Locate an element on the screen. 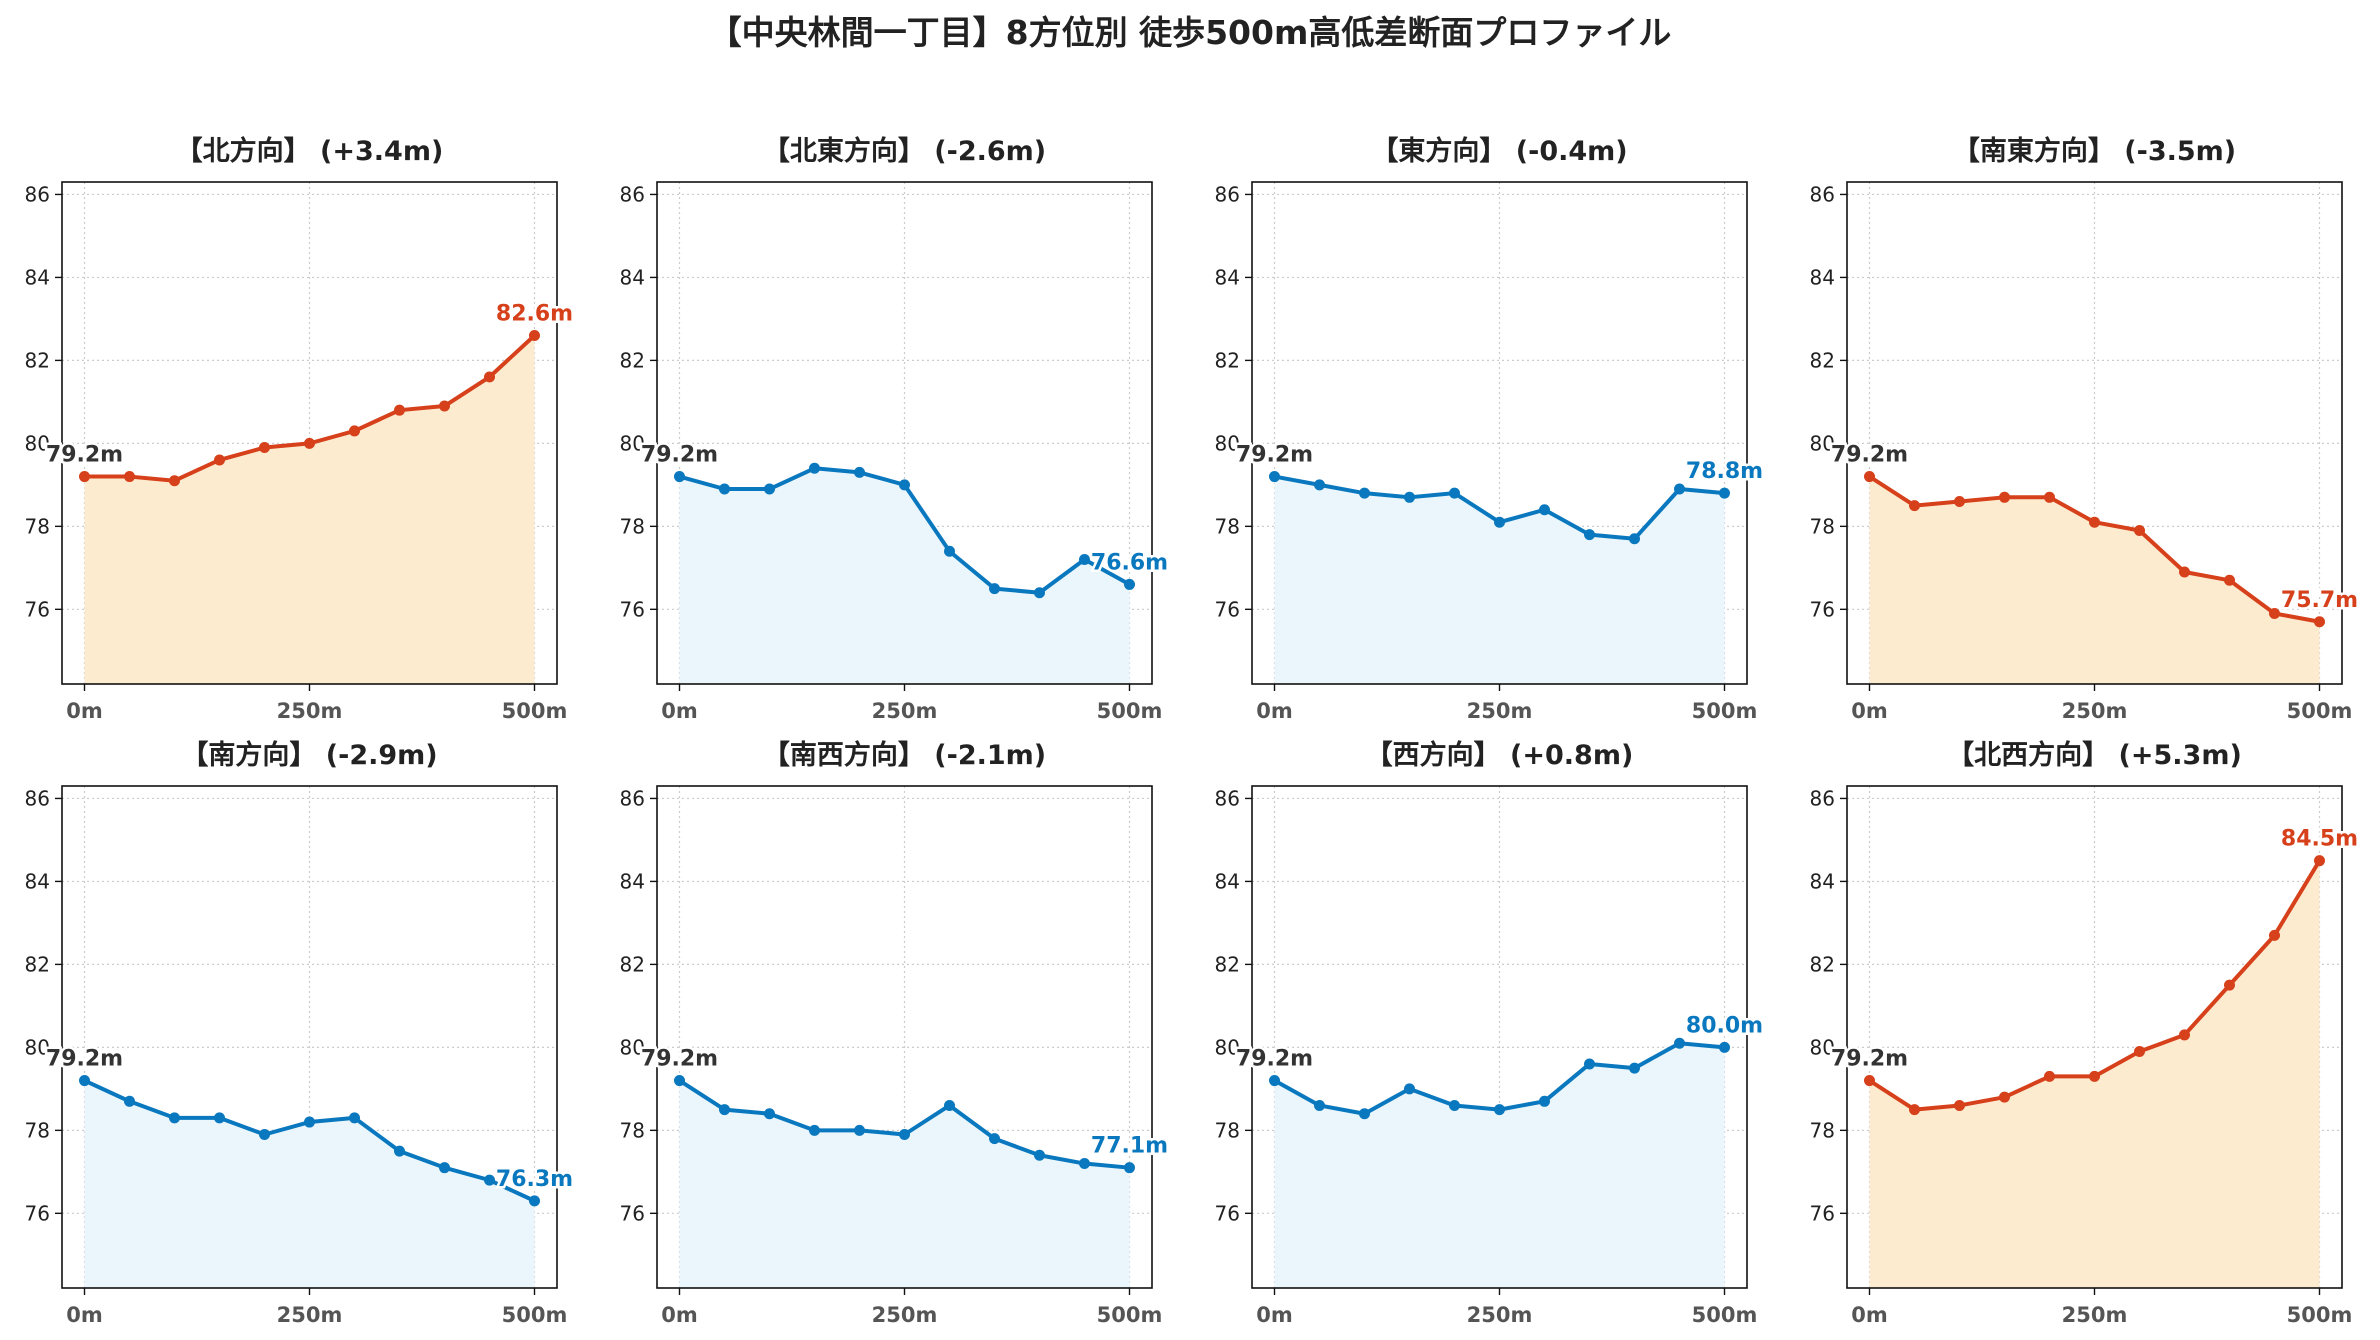 The height and width of the screenshot is (1340, 2380). panel-title: 【西方向】 (+0.8m) is located at coordinates (1500, 755).